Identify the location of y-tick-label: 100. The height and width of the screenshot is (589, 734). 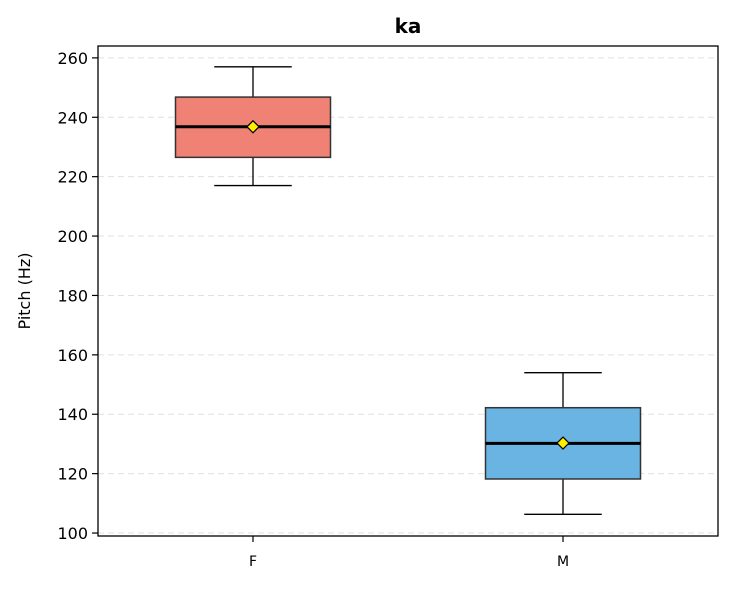
(72, 533).